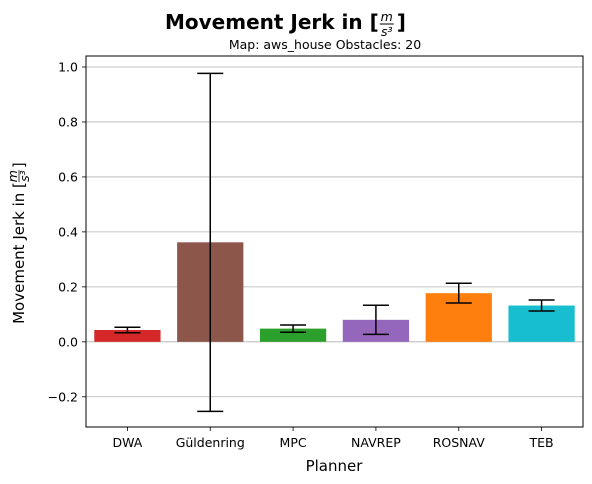 The height and width of the screenshot is (484, 592). I want to click on y-tick-label: 0.4, so click(68, 231).